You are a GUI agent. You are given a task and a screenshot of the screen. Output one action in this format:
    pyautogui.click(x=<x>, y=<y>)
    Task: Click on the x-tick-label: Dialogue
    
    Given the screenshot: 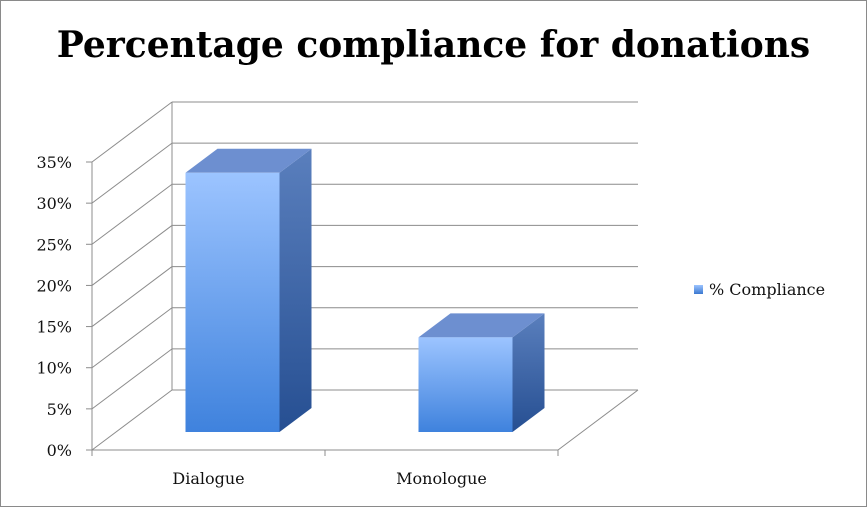 What is the action you would take?
    pyautogui.click(x=208, y=478)
    